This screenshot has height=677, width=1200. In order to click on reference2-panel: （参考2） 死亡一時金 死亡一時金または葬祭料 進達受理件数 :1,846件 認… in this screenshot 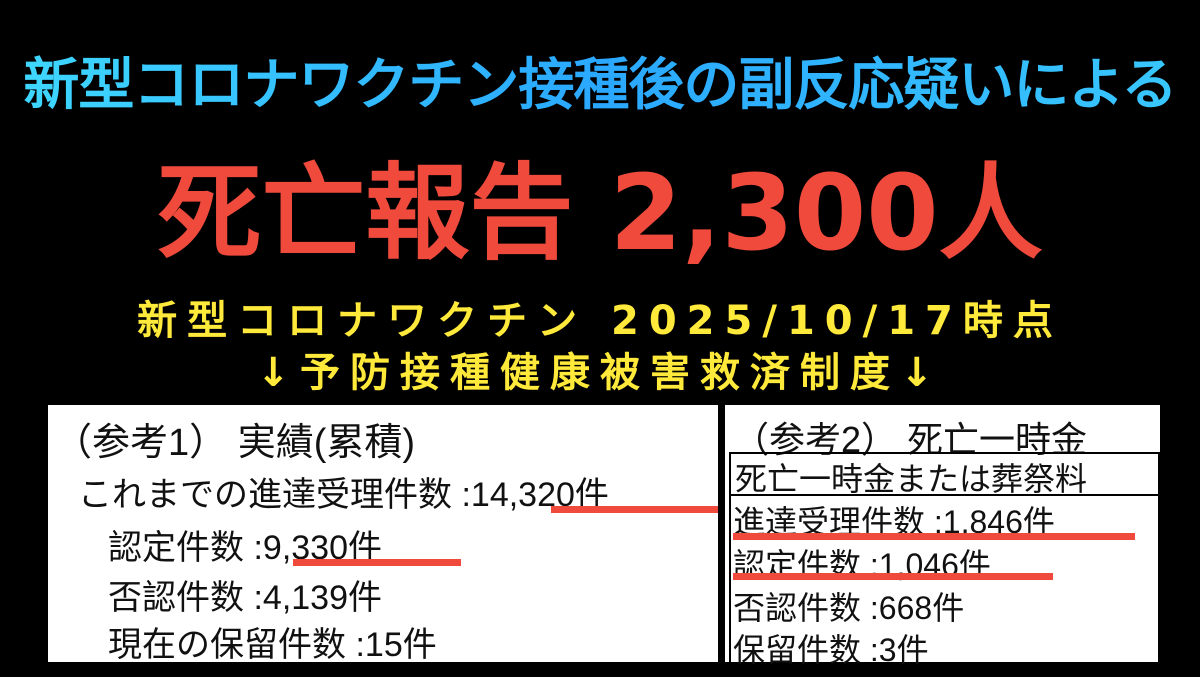, I will do `click(942, 536)`.